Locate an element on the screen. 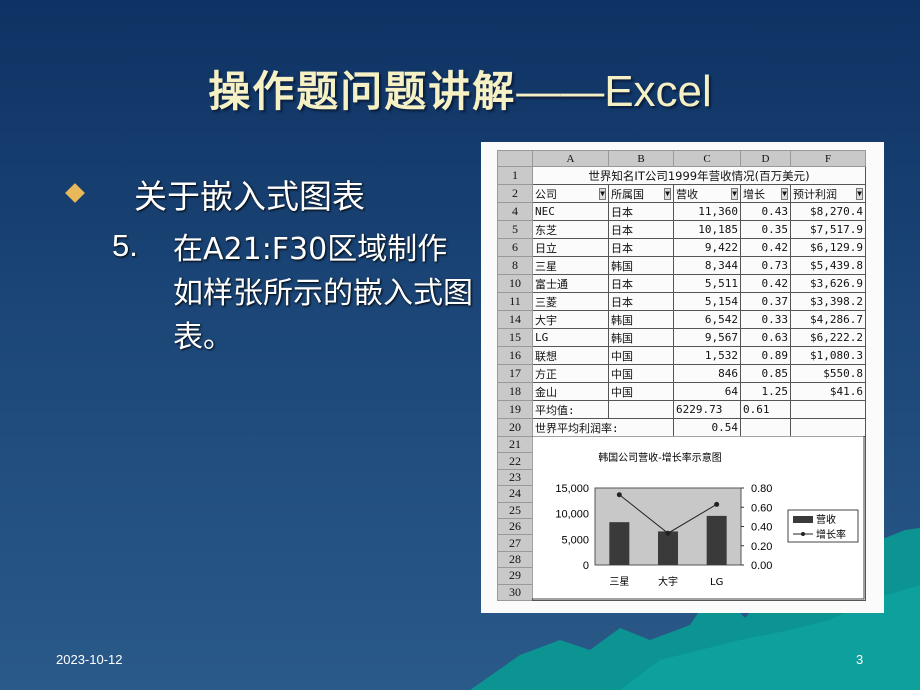 Image resolution: width=920 pixels, height=690 pixels. cell: 大宇 is located at coordinates (570, 319).